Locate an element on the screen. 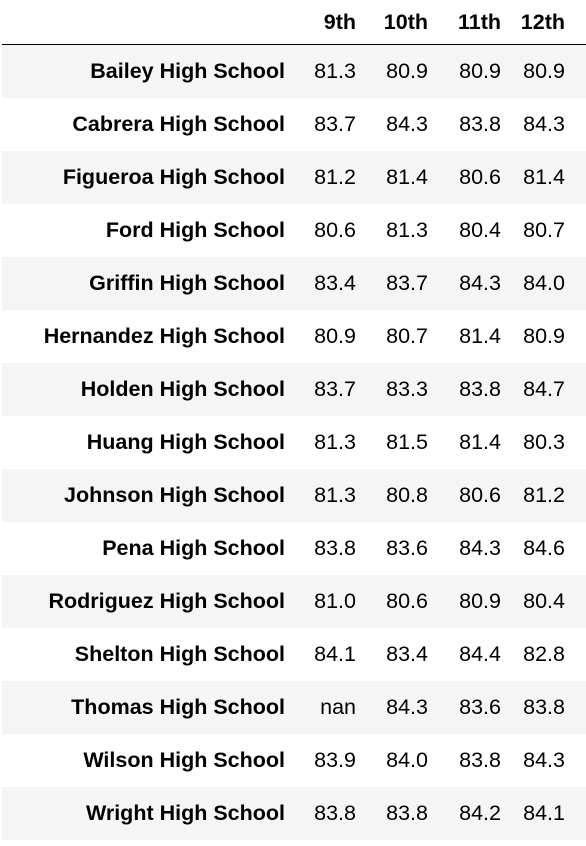 This screenshot has width=586, height=846. table-row: Rodriguez High School 81.0 80.6 80.9 80.4 is located at coordinates (294, 601).